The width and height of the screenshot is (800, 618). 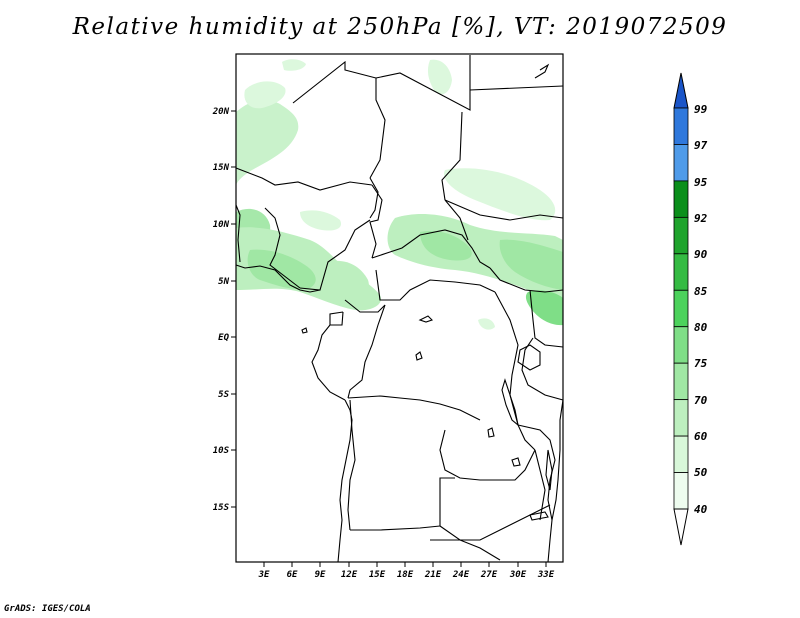 What do you see at coordinates (544, 308) in the screenshot?
I see `humidity-patch-uganda` at bounding box center [544, 308].